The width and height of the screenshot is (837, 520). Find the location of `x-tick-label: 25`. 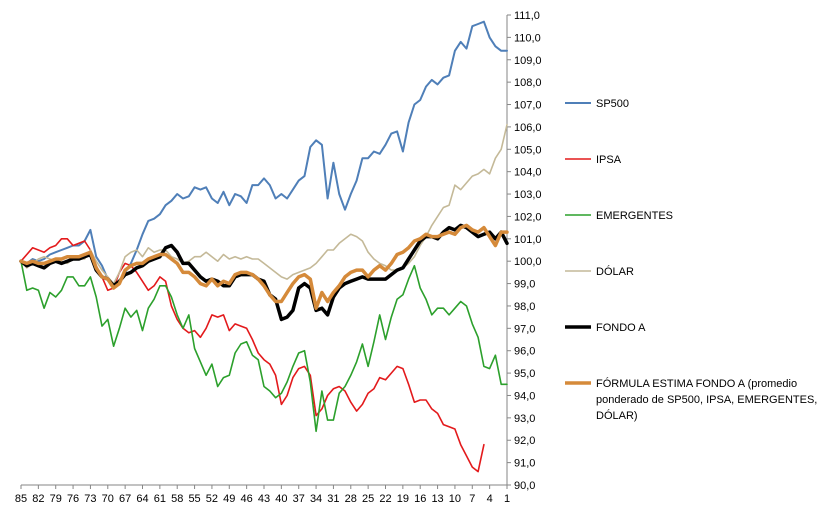

x-tick-label: 25 is located at coordinates (368, 499).